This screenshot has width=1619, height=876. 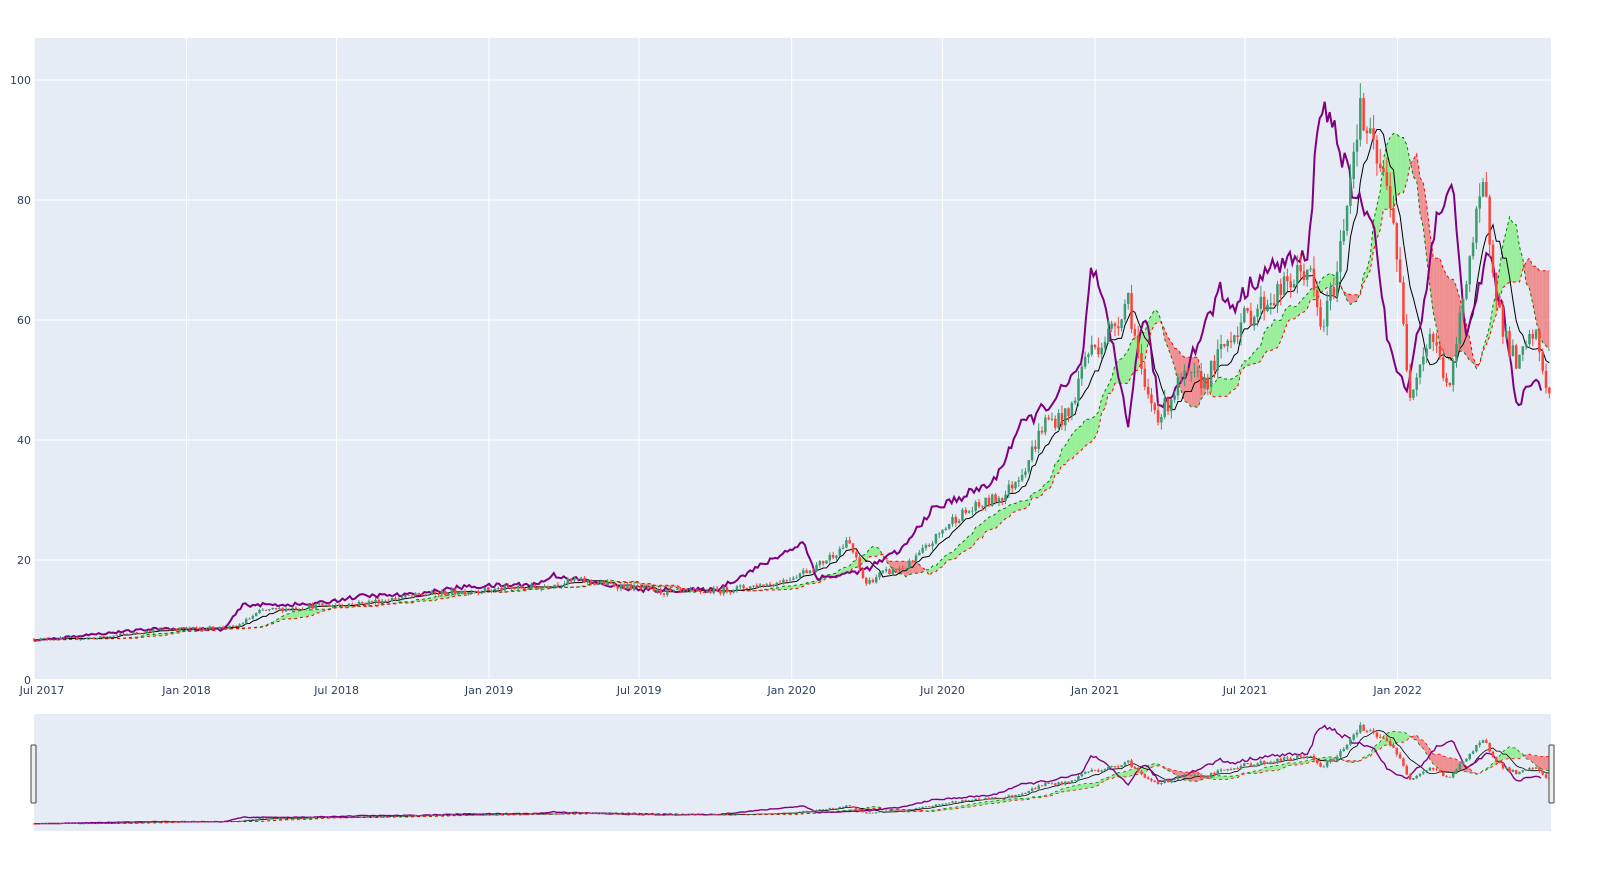 I want to click on y-tick-label: 80, so click(x=24, y=200).